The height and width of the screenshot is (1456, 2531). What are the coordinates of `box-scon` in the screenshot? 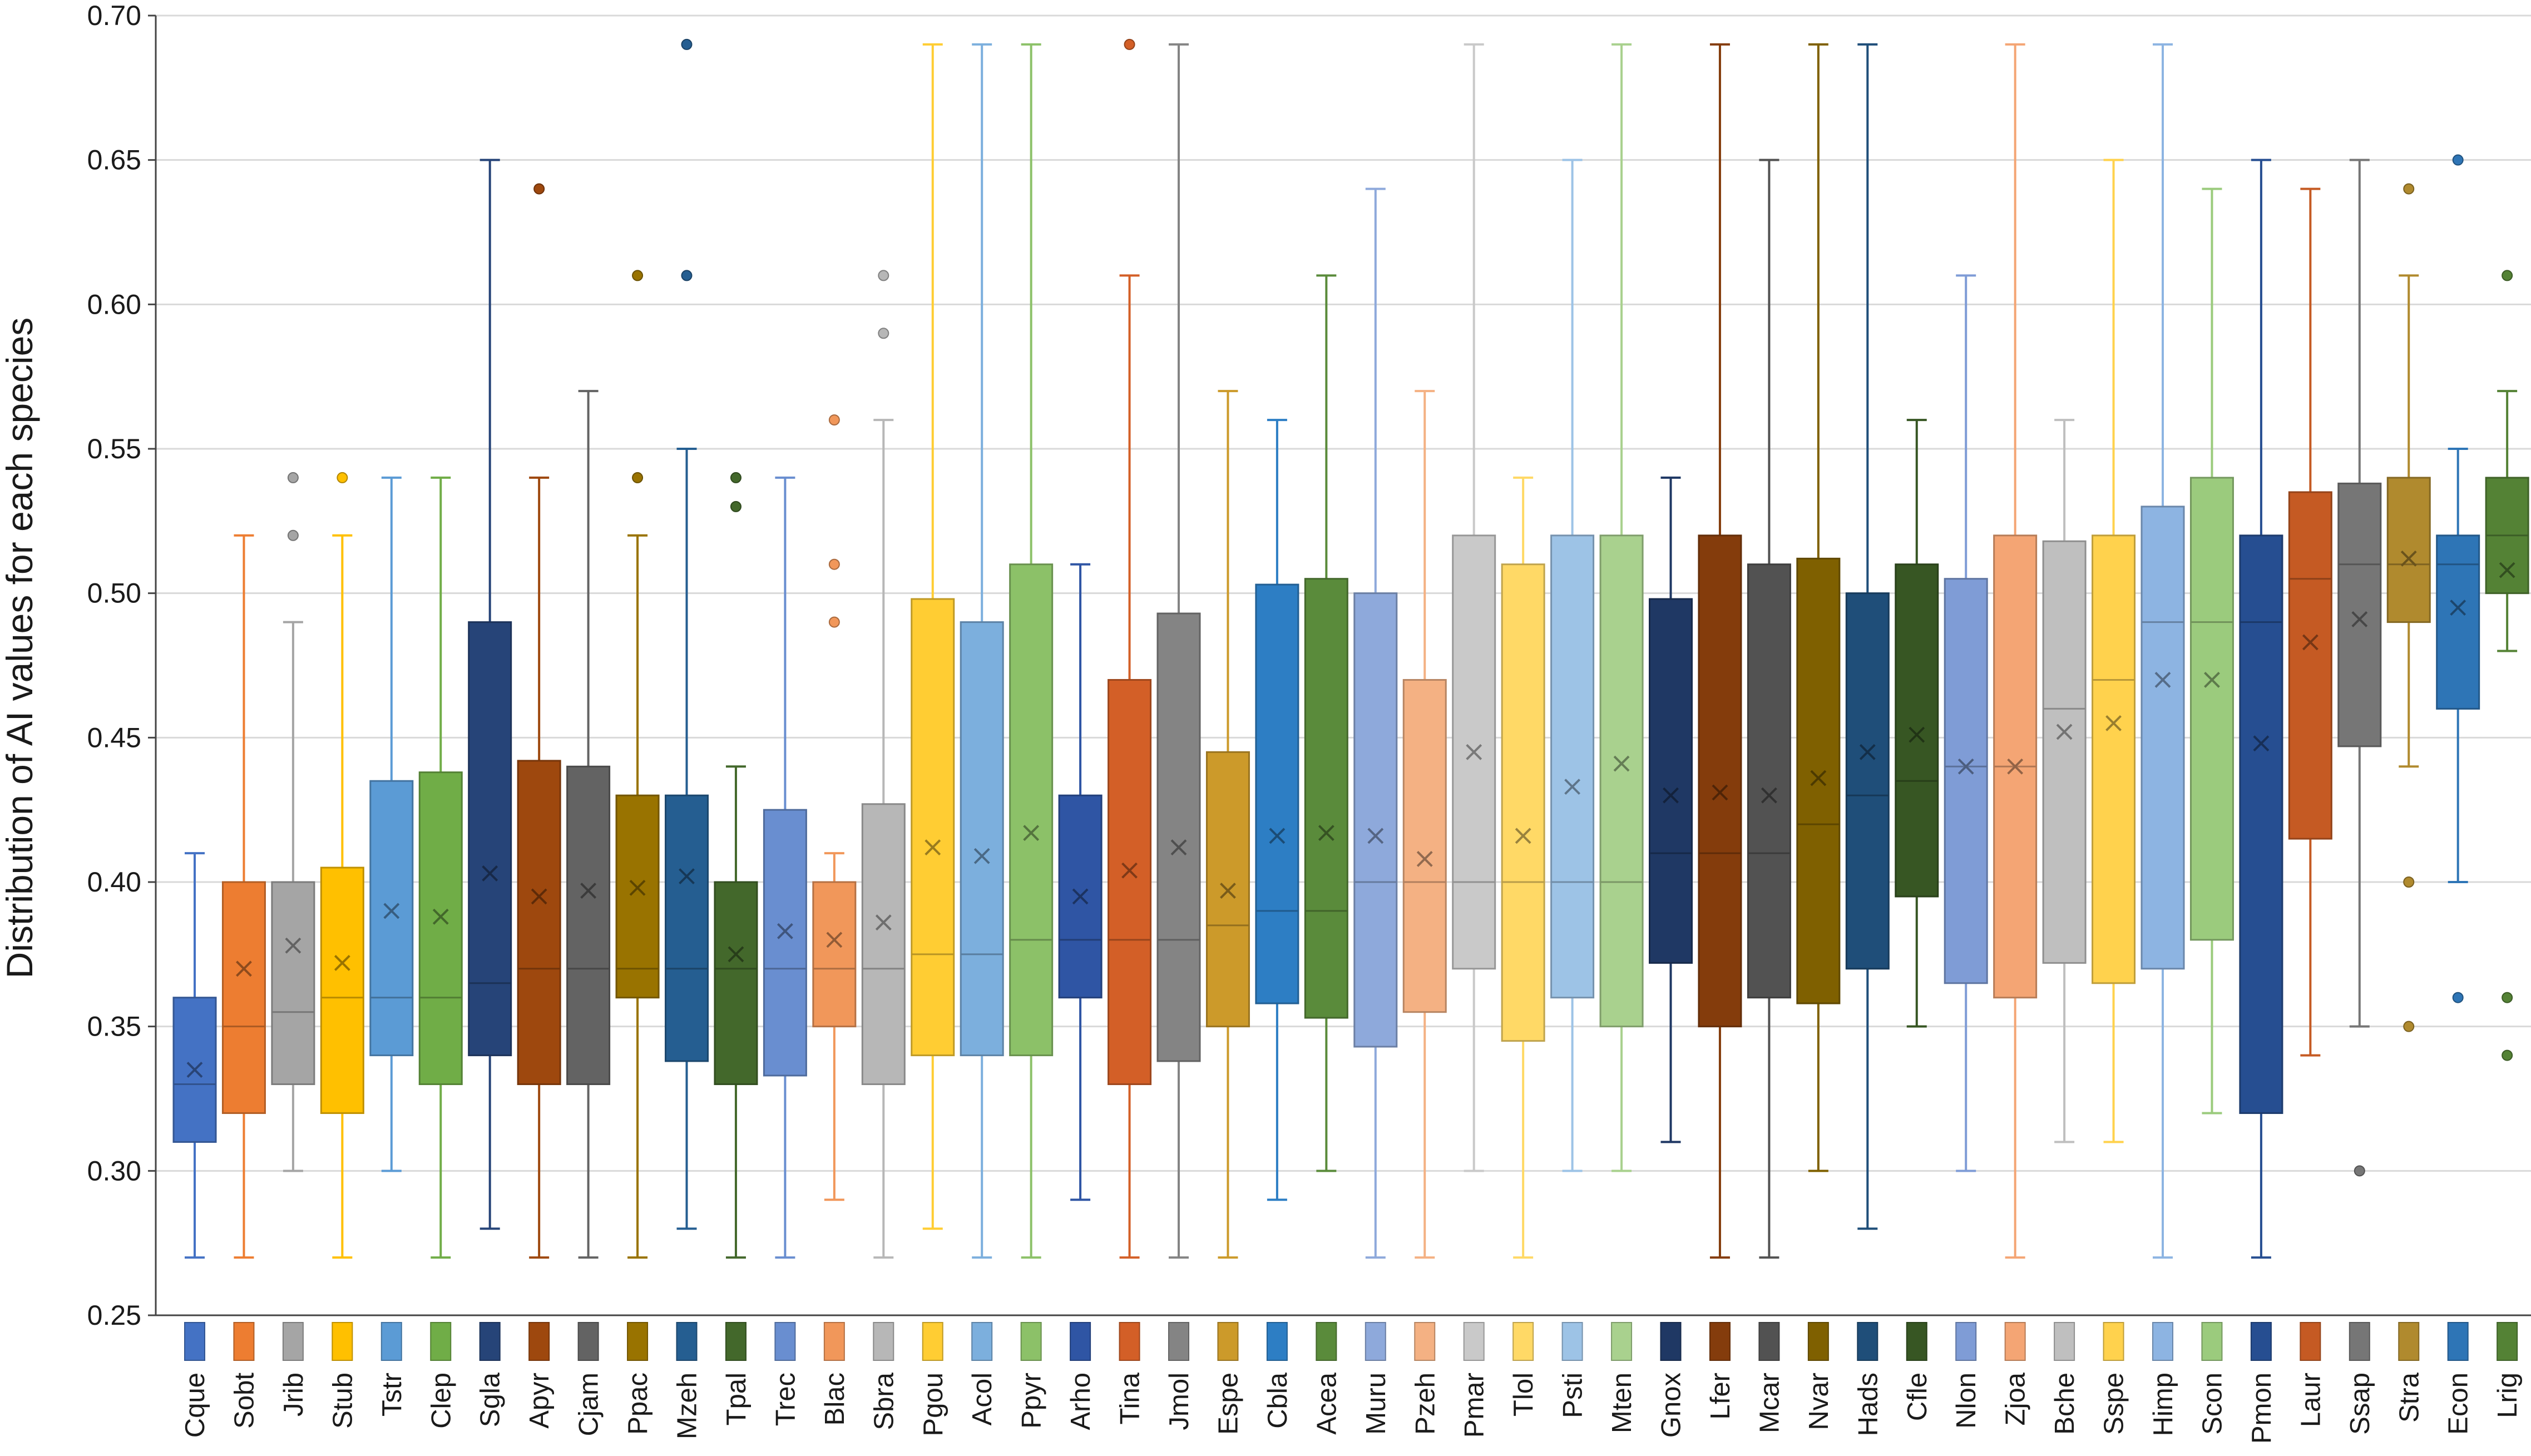 It's located at (2211, 651).